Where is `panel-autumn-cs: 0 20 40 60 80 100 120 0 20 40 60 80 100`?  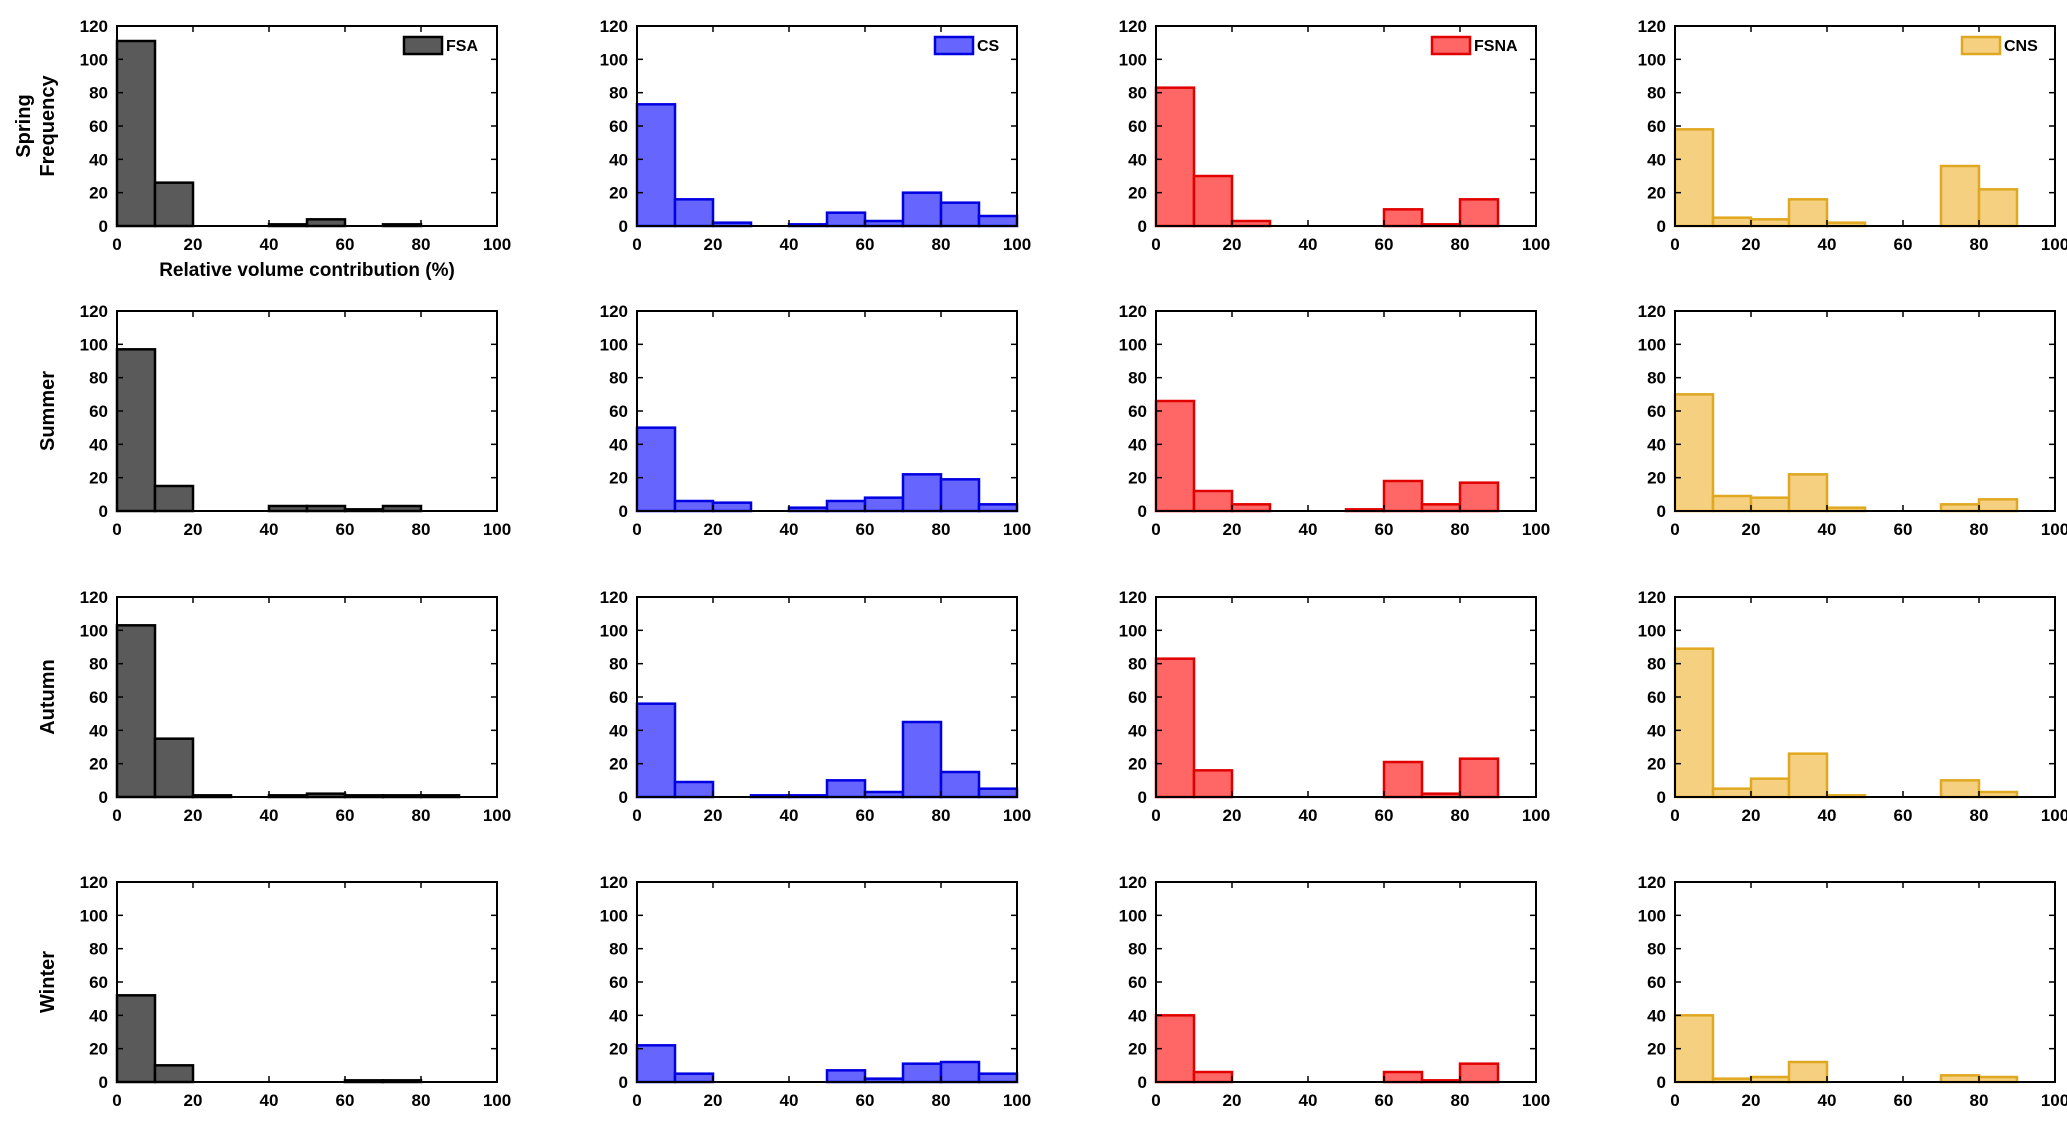 panel-autumn-cs: 0 20 40 60 80 100 120 0 20 40 60 80 100 is located at coordinates (816, 706).